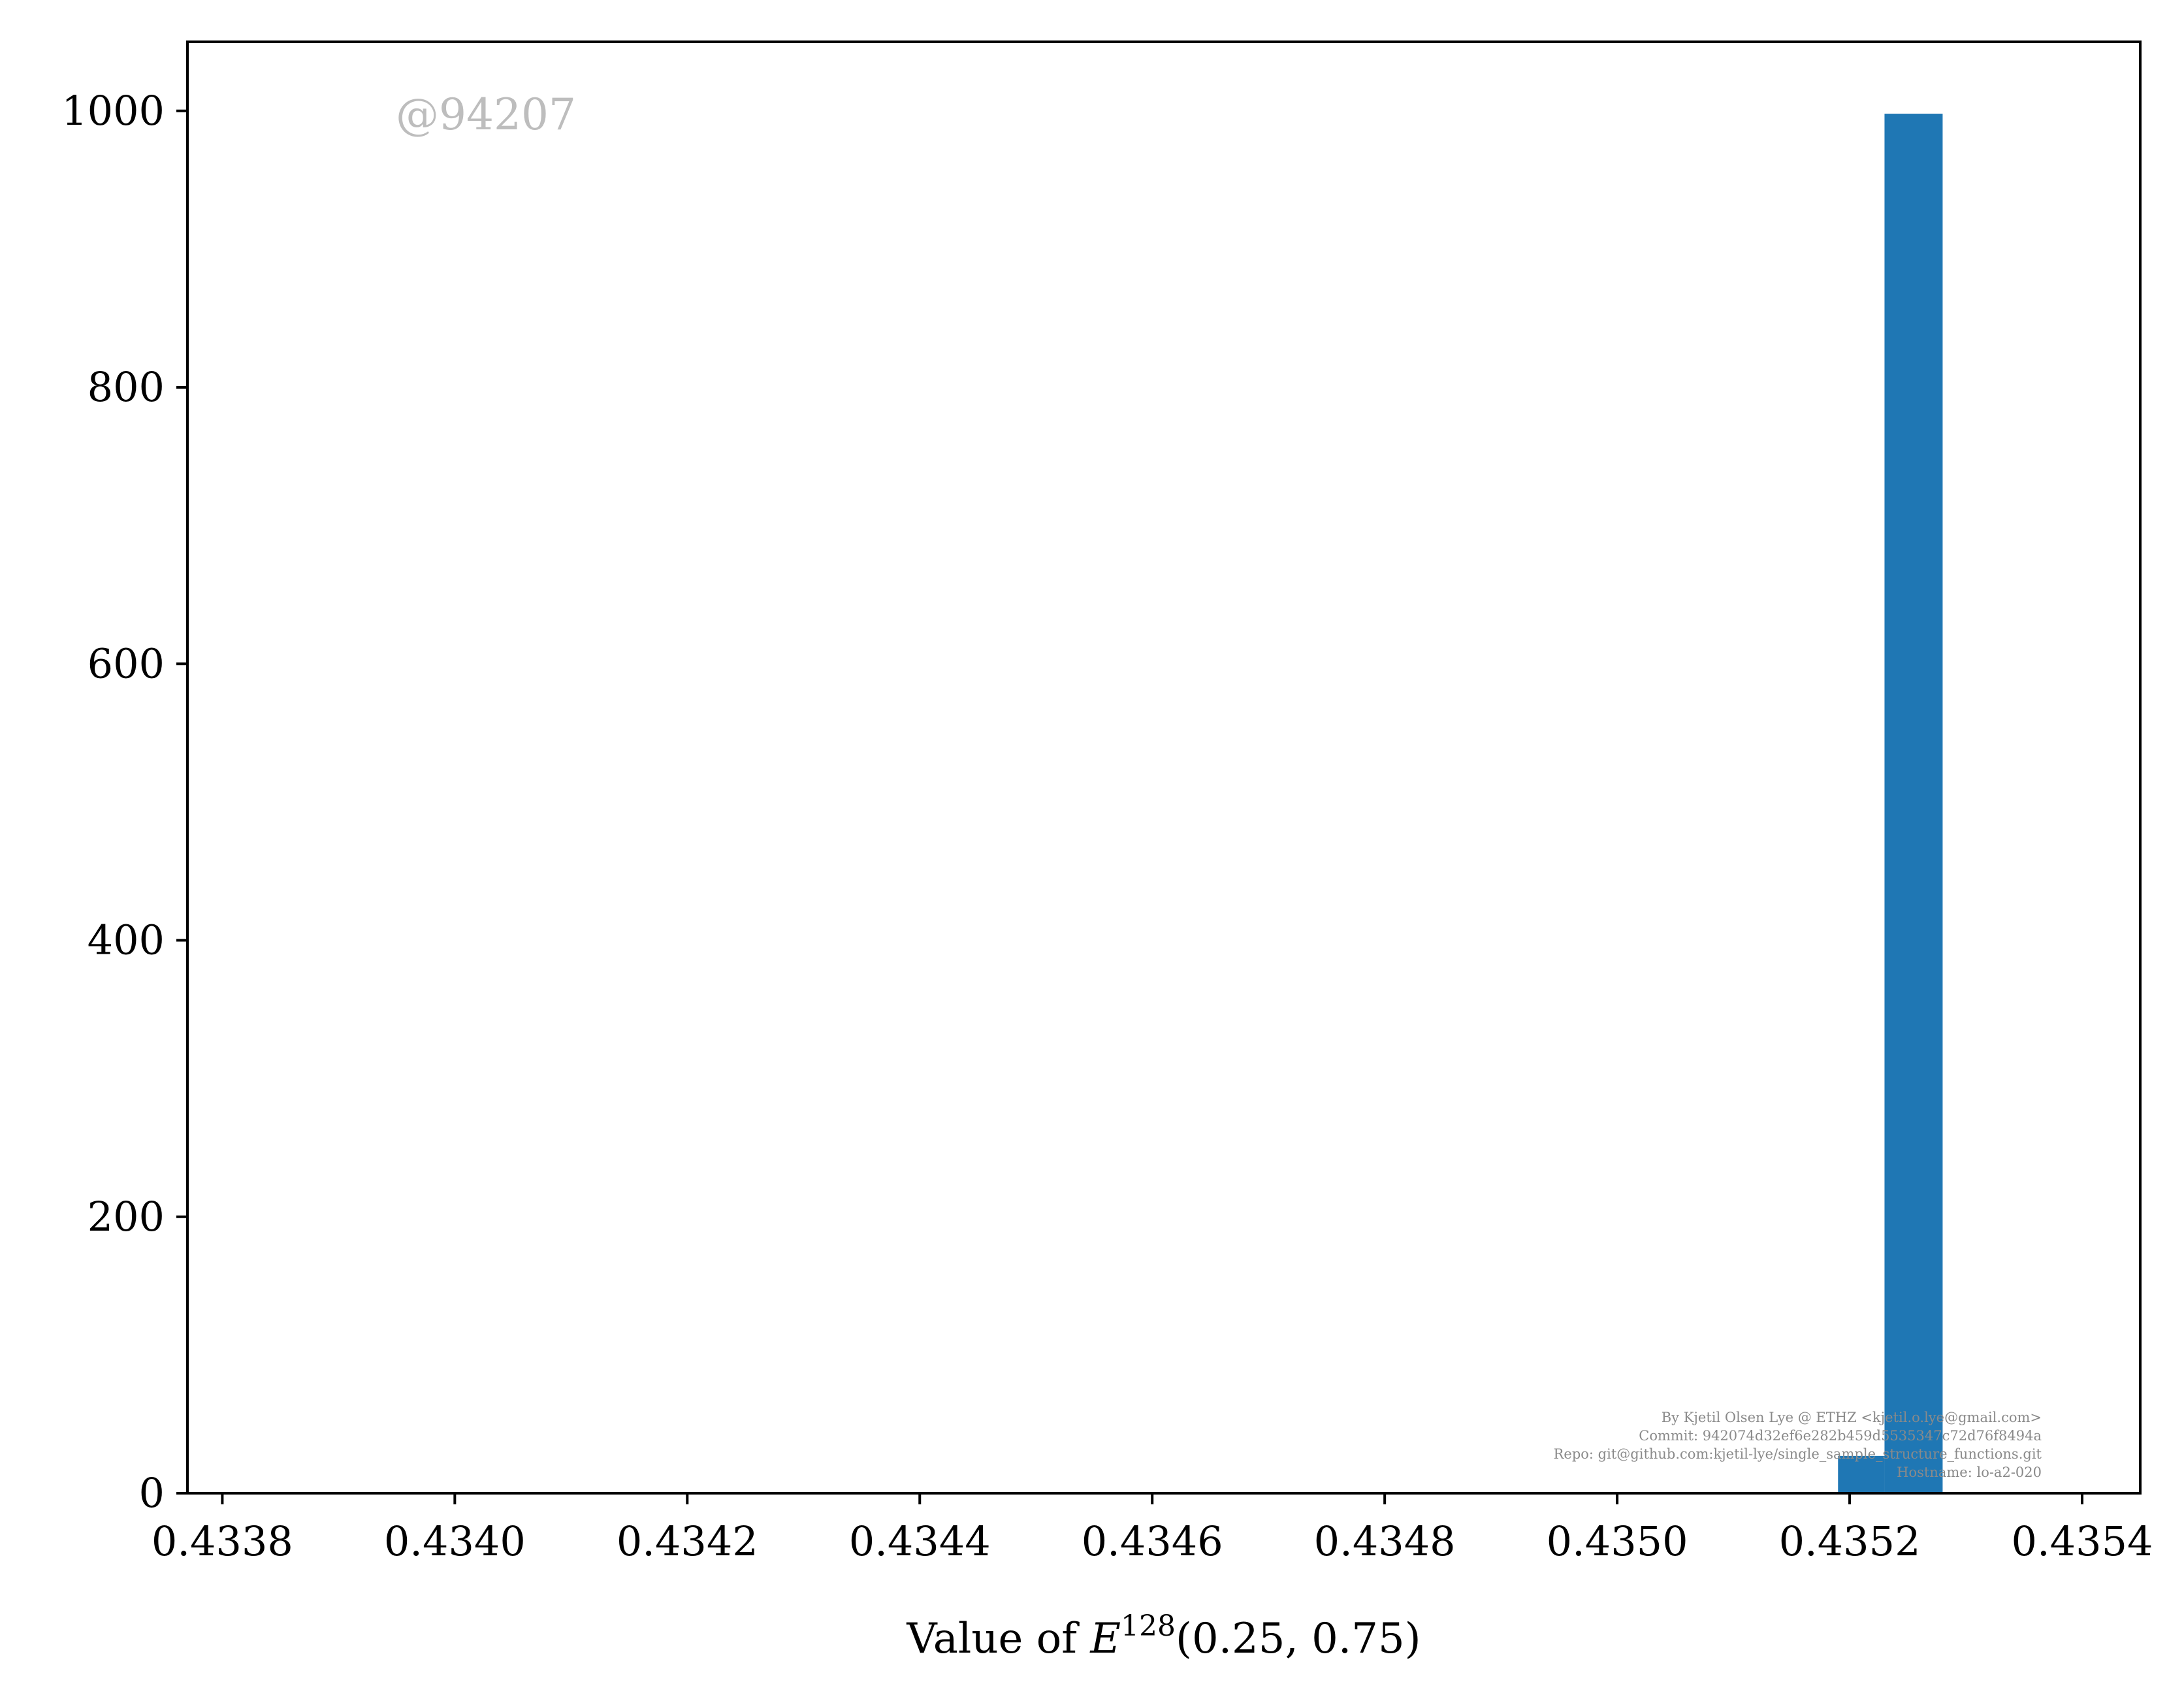 This screenshot has width=2184, height=1699. What do you see at coordinates (124, 802) in the screenshot?
I see `y-axis-ticks: 0 200 400 600 800 1000` at bounding box center [124, 802].